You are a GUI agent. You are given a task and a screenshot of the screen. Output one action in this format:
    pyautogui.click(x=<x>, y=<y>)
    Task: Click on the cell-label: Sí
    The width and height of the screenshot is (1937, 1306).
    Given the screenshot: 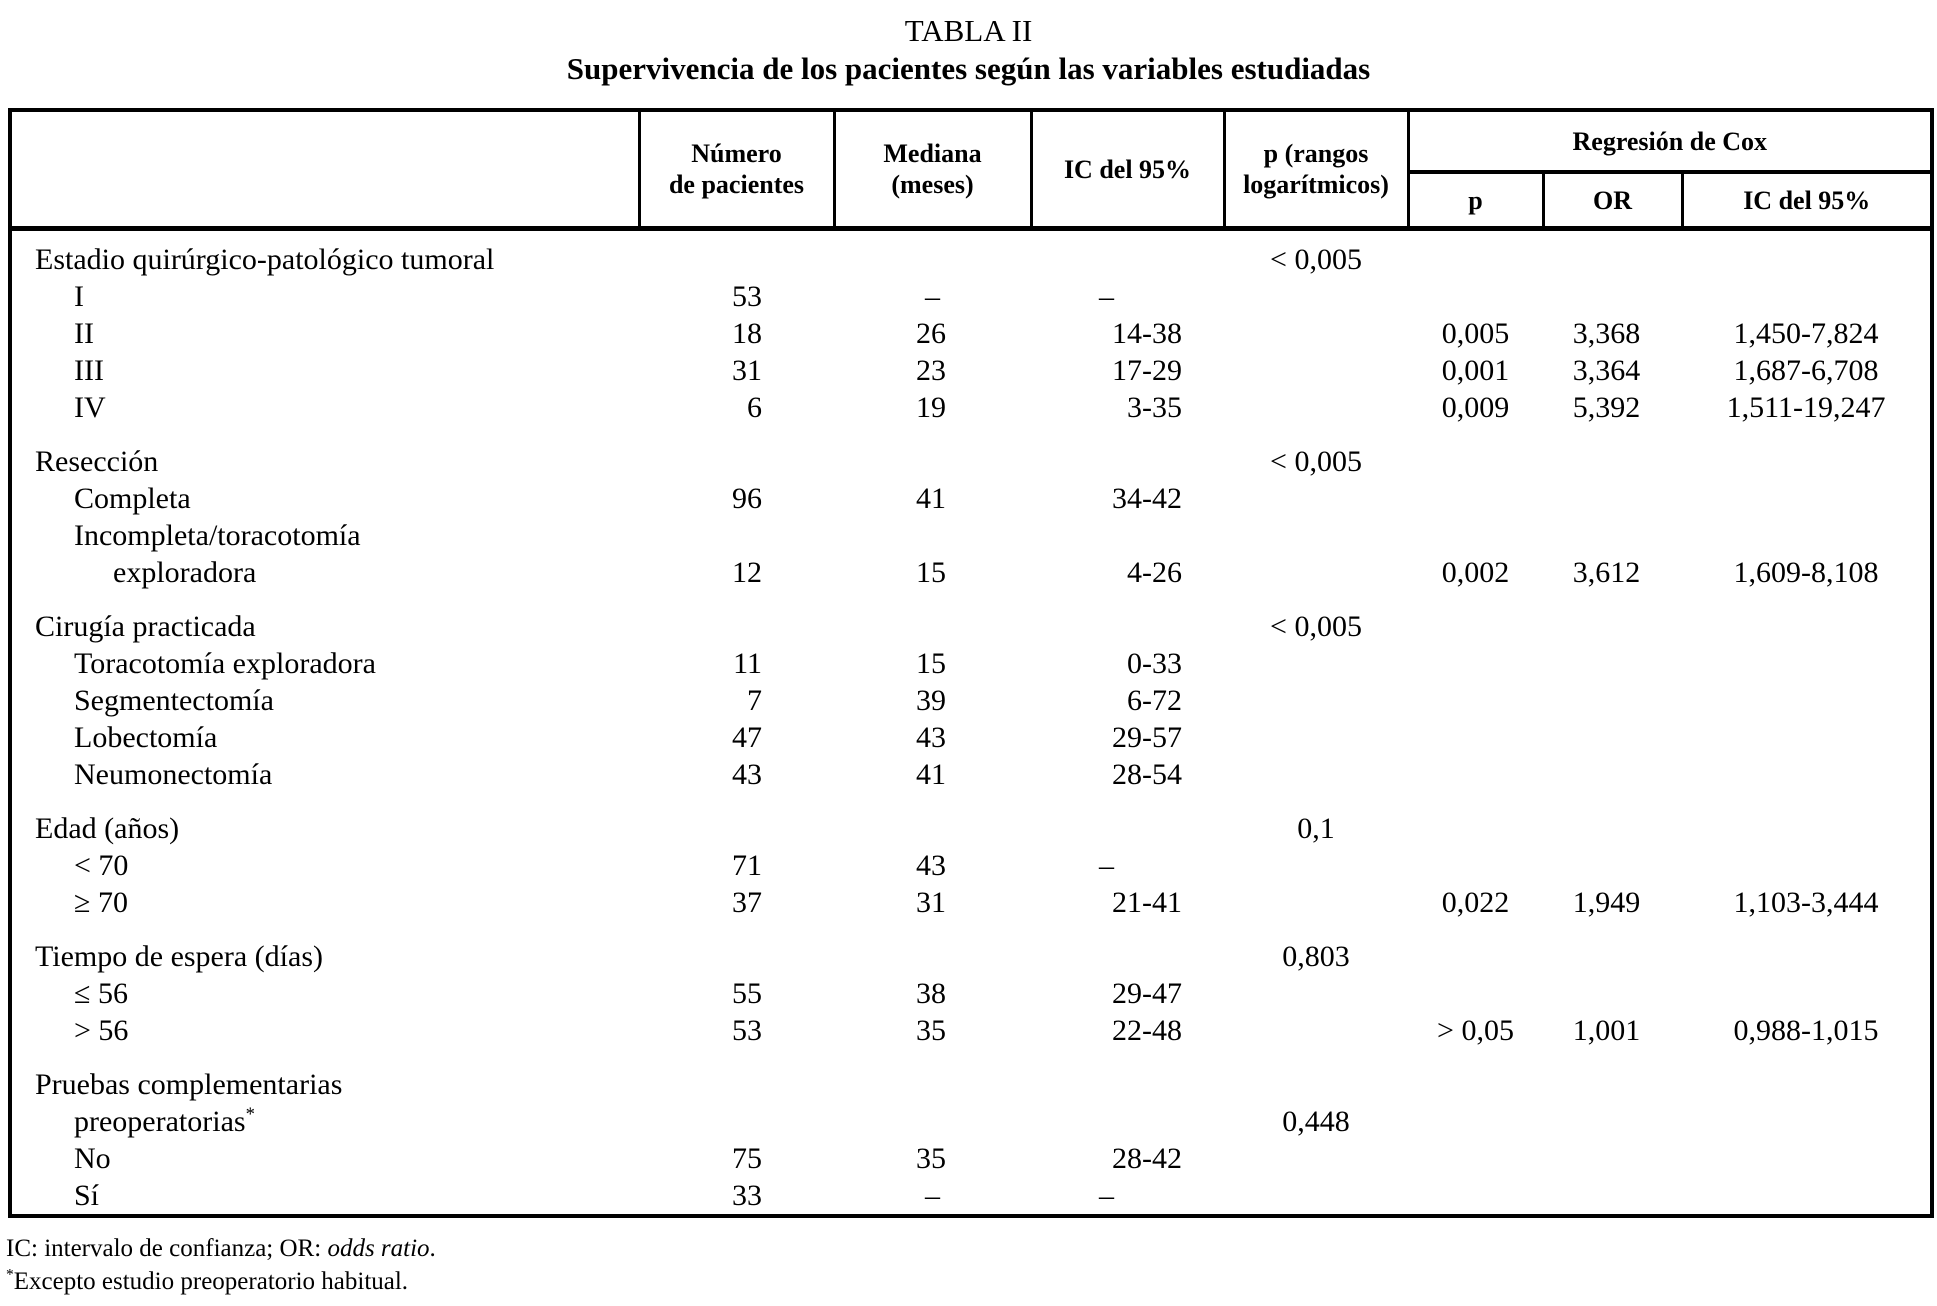 What is the action you would take?
    pyautogui.click(x=87, y=1195)
    